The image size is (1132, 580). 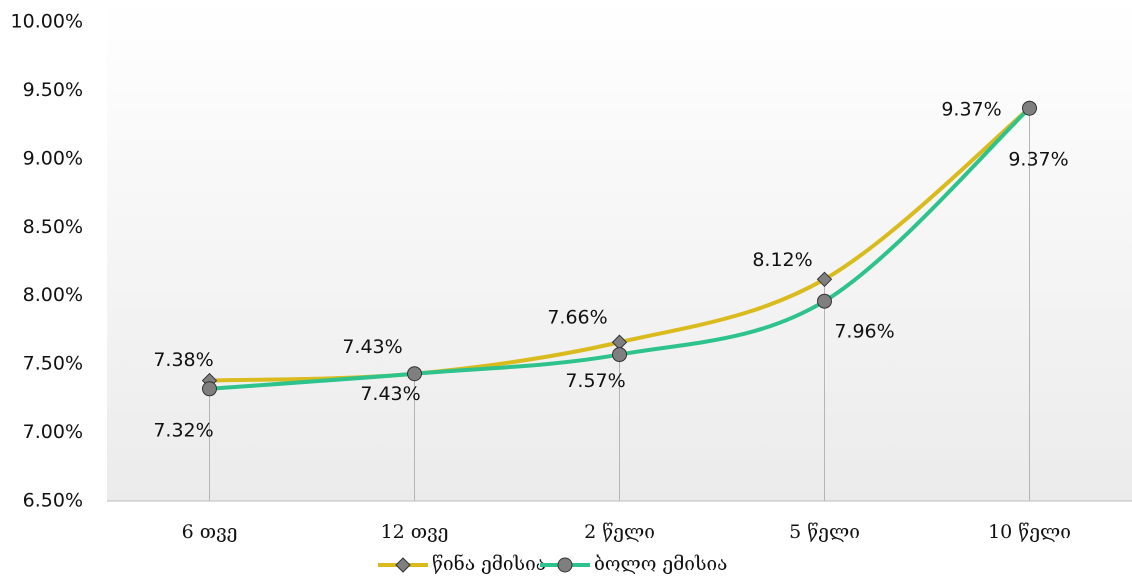 I want to click on data-label: 7.66%, so click(x=577, y=318).